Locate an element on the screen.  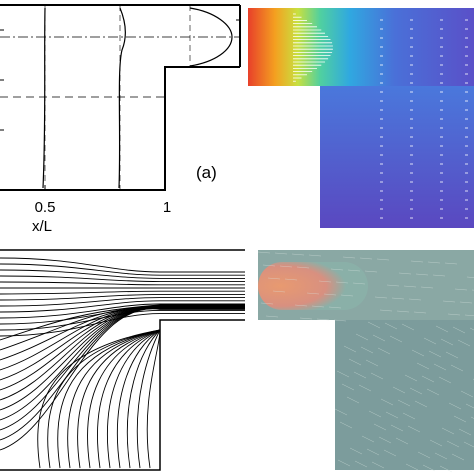
x-tick-label: 0.5 is located at coordinates (45, 207).